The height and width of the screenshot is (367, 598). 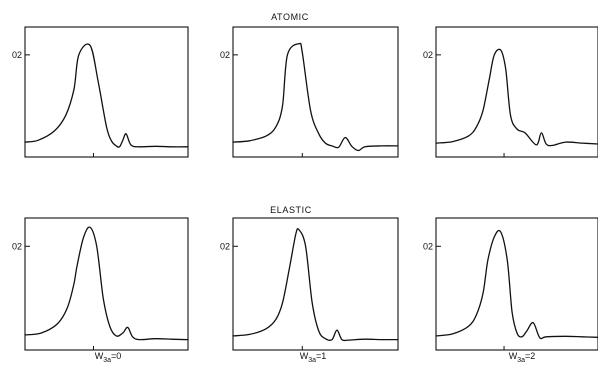 I want to click on panel-atomic-w2: 02, so click(x=510, y=92).